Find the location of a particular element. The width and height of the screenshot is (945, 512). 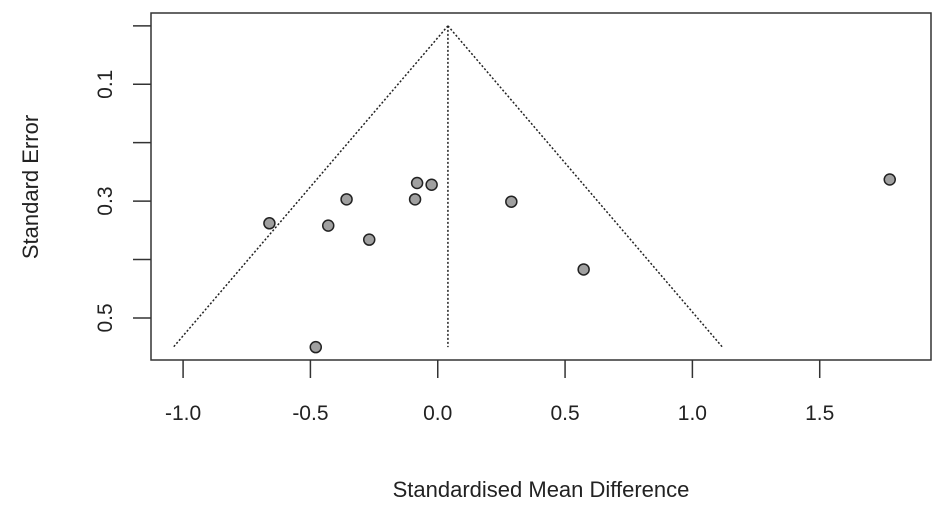

x-axis-label: Standardised Mean Difference is located at coordinates (541, 489).